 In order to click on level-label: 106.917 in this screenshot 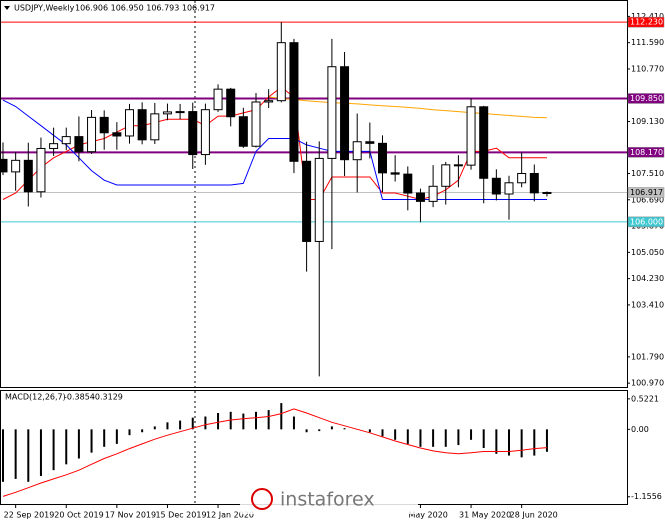, I will do `click(646, 192)`.